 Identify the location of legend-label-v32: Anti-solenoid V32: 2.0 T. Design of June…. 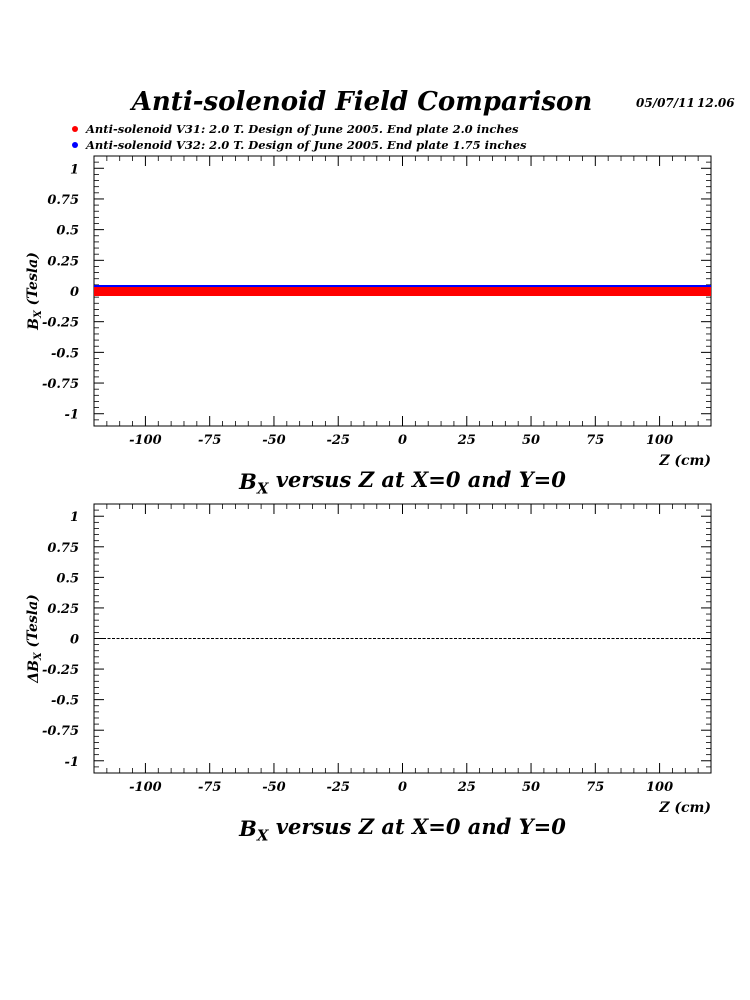
(306, 145).